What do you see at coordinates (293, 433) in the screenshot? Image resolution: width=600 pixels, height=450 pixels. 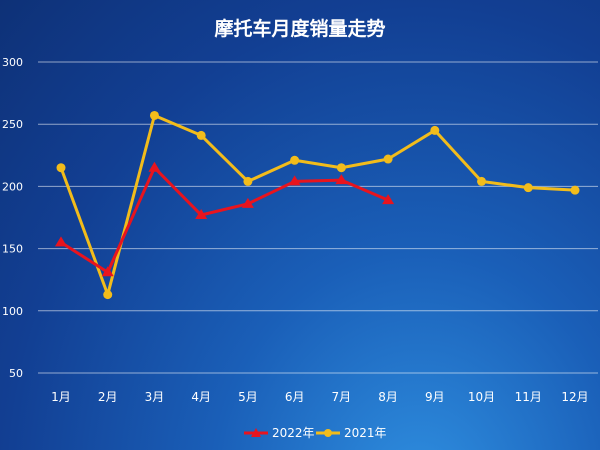 I see `legend-label: 2022年` at bounding box center [293, 433].